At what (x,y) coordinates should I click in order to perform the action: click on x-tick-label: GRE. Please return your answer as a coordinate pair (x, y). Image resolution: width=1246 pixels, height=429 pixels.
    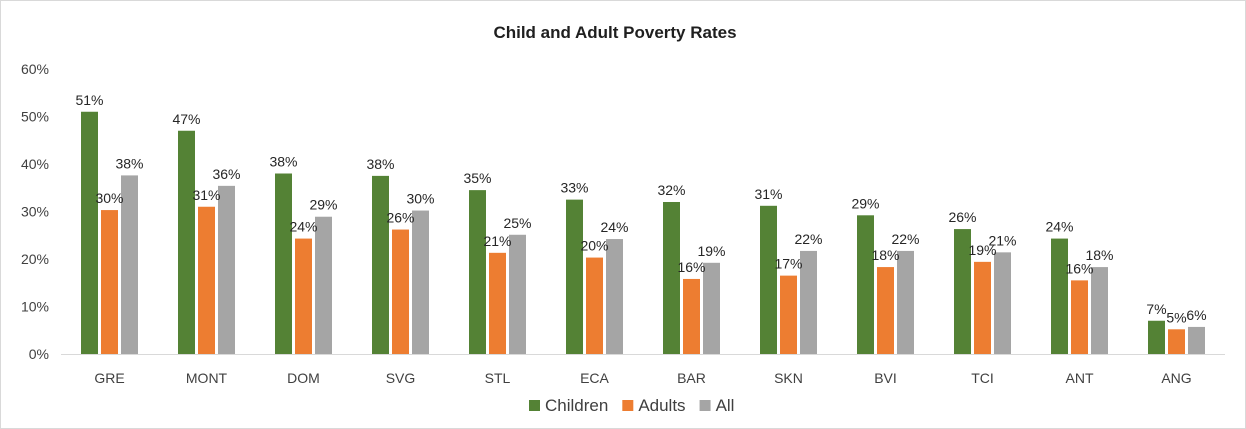
    Looking at the image, I should click on (109, 378).